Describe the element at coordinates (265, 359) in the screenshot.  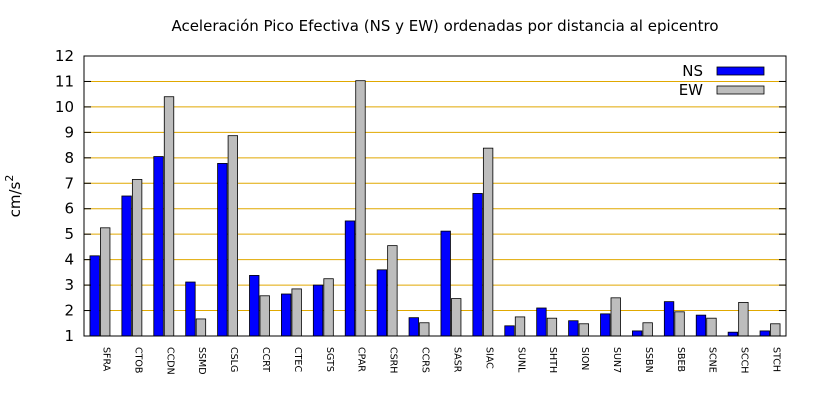
I see `x-tick-label: CCRT` at that location.